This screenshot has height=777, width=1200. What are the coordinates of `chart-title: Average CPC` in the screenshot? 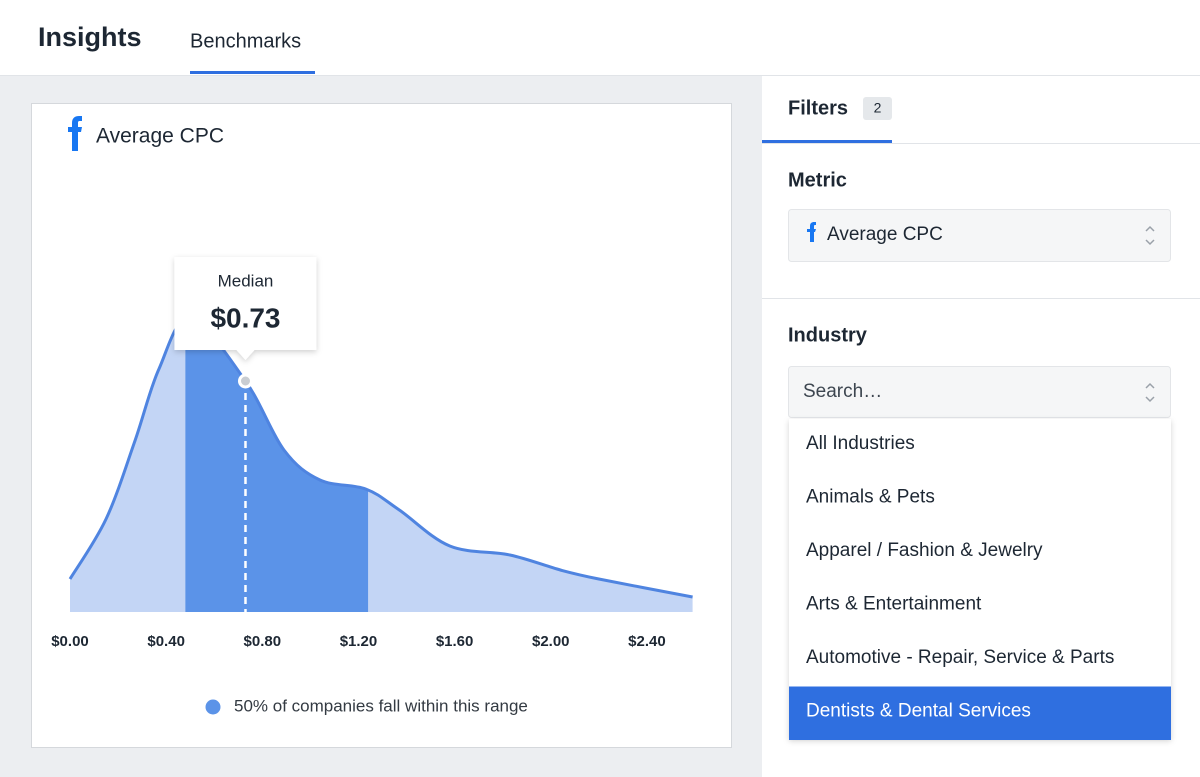 It's located at (160, 136).